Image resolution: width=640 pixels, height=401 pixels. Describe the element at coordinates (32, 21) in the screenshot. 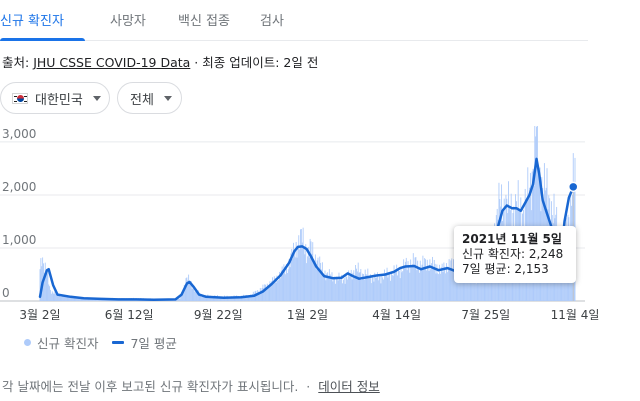

I see `tab-new-cases: 신규 확진자` at that location.